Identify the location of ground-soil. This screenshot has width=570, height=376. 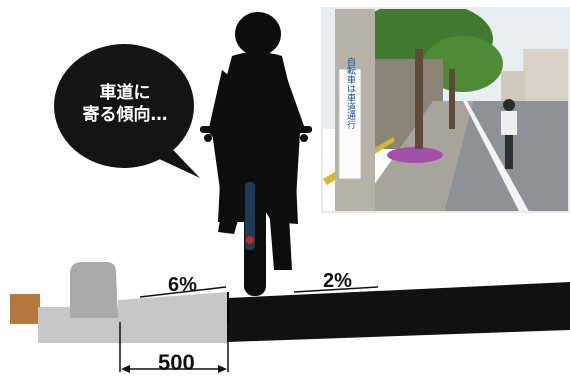
(25, 309).